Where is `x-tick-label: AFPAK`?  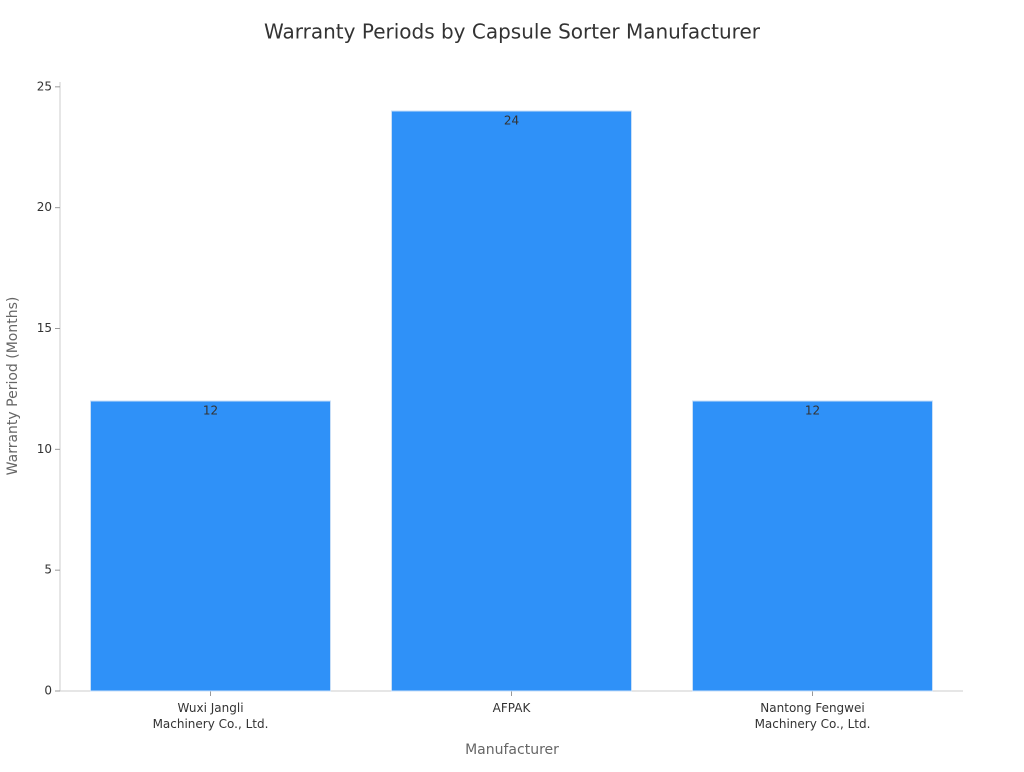 x-tick-label: AFPAK is located at coordinates (512, 708).